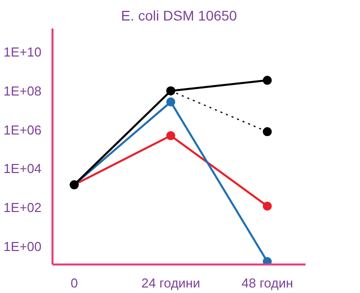 This screenshot has height=293, width=360. What do you see at coordinates (23, 168) in the screenshot?
I see `y-tick-label: 1E+04` at bounding box center [23, 168].